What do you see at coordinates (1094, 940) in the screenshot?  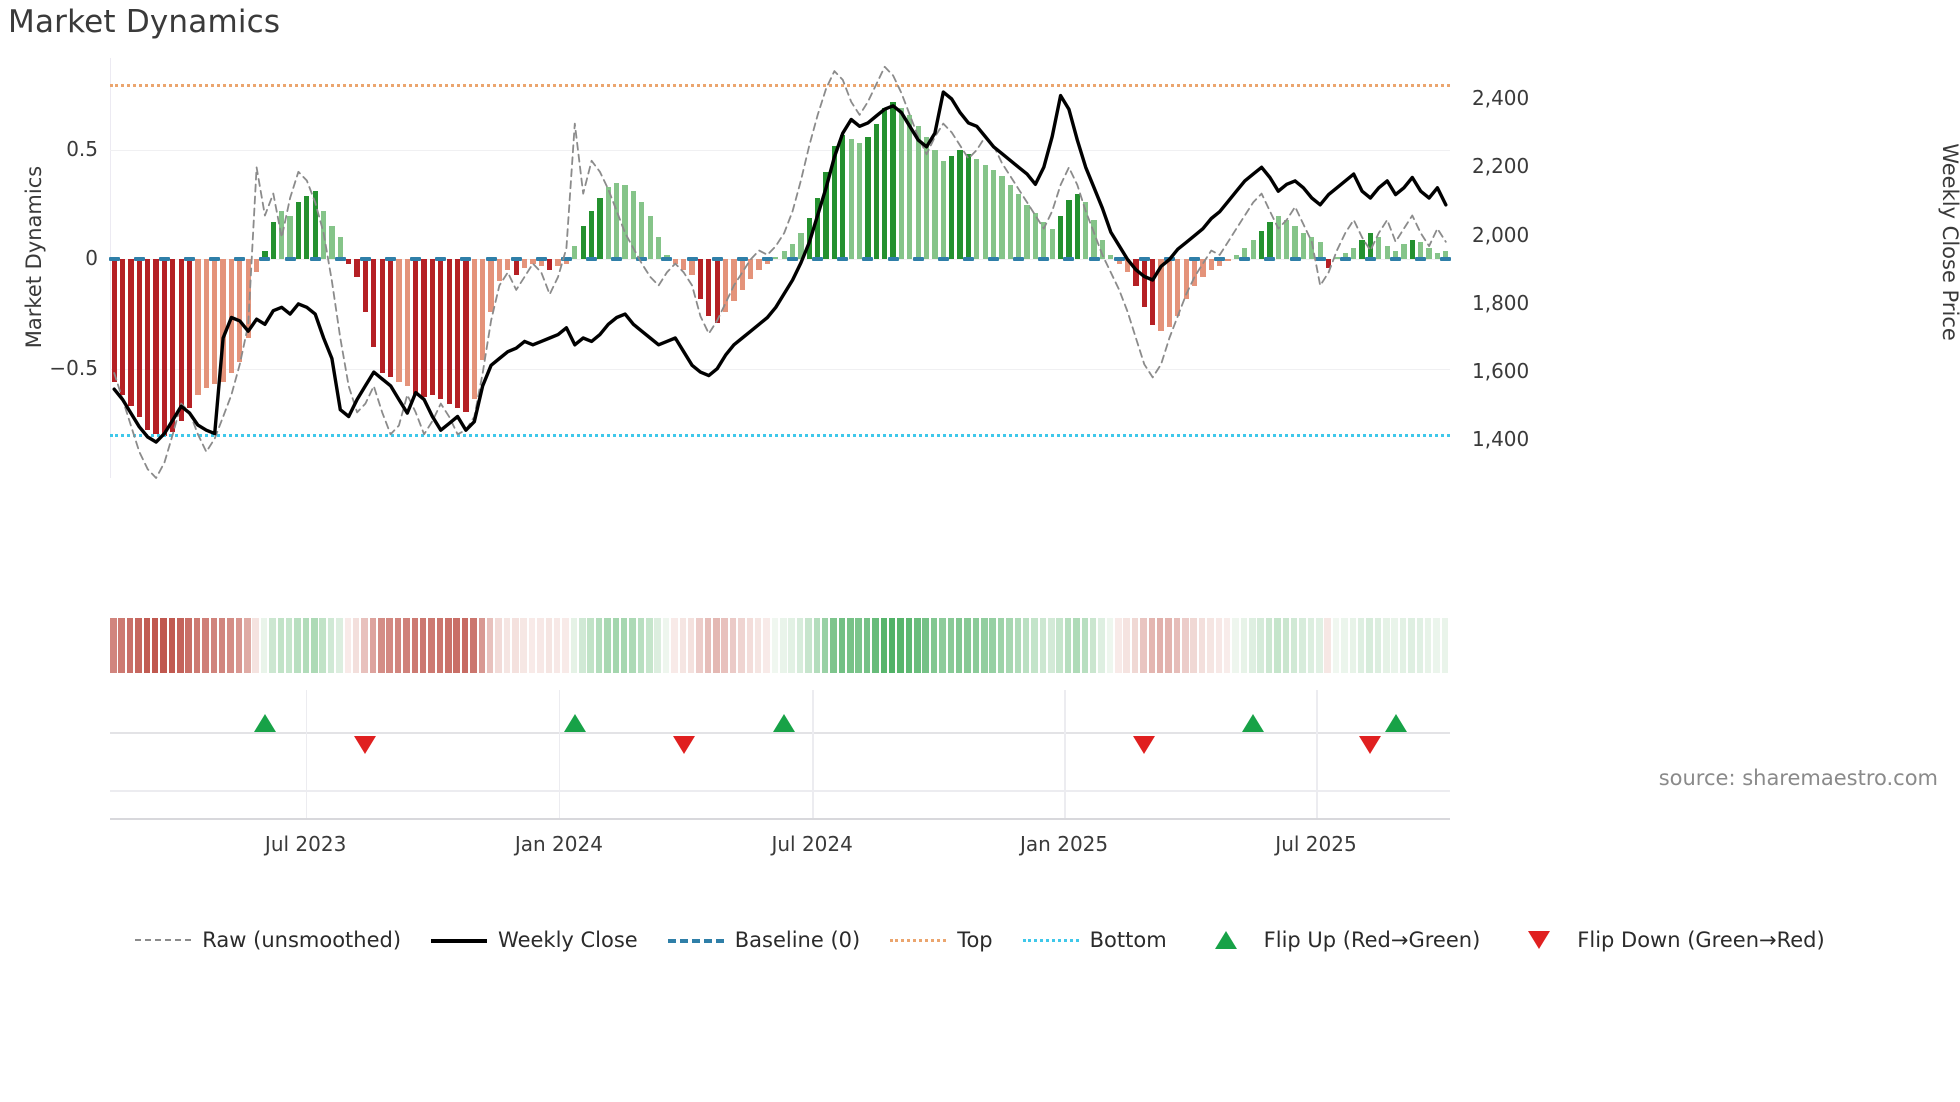 I see `legend-item: Bottom` at bounding box center [1094, 940].